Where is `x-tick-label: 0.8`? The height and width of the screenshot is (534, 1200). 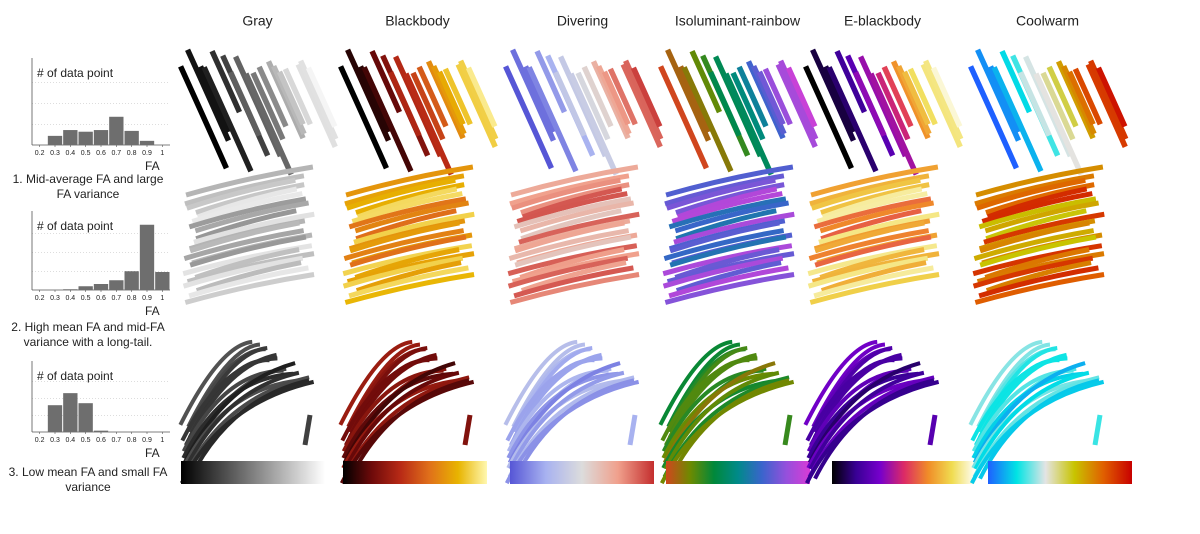 x-tick-label: 0.8 is located at coordinates (132, 153).